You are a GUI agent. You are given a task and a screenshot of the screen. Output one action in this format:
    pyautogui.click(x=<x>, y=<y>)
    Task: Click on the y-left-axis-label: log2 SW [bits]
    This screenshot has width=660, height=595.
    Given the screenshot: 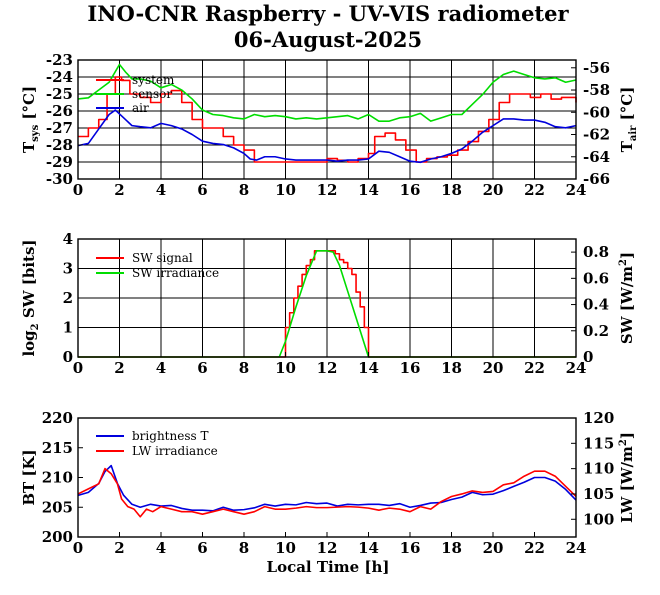 What is the action you would take?
    pyautogui.click(x=30, y=297)
    